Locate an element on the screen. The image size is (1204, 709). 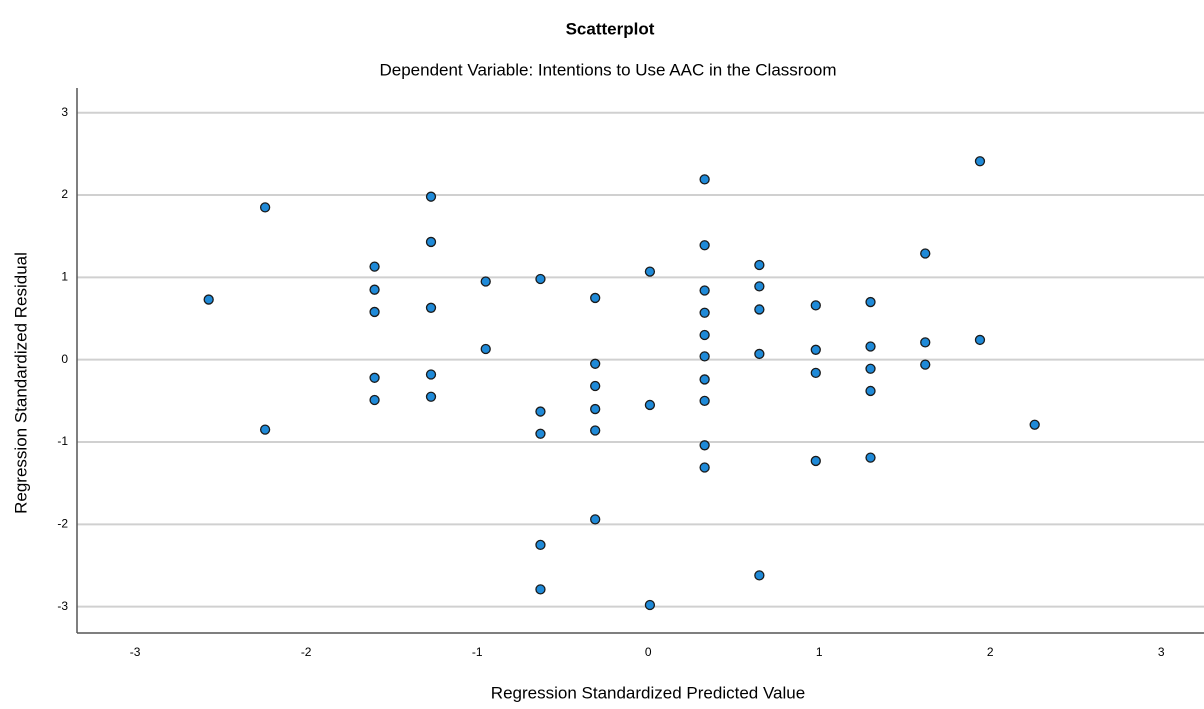
y-tick-label: -3 is located at coordinates (62, 606).